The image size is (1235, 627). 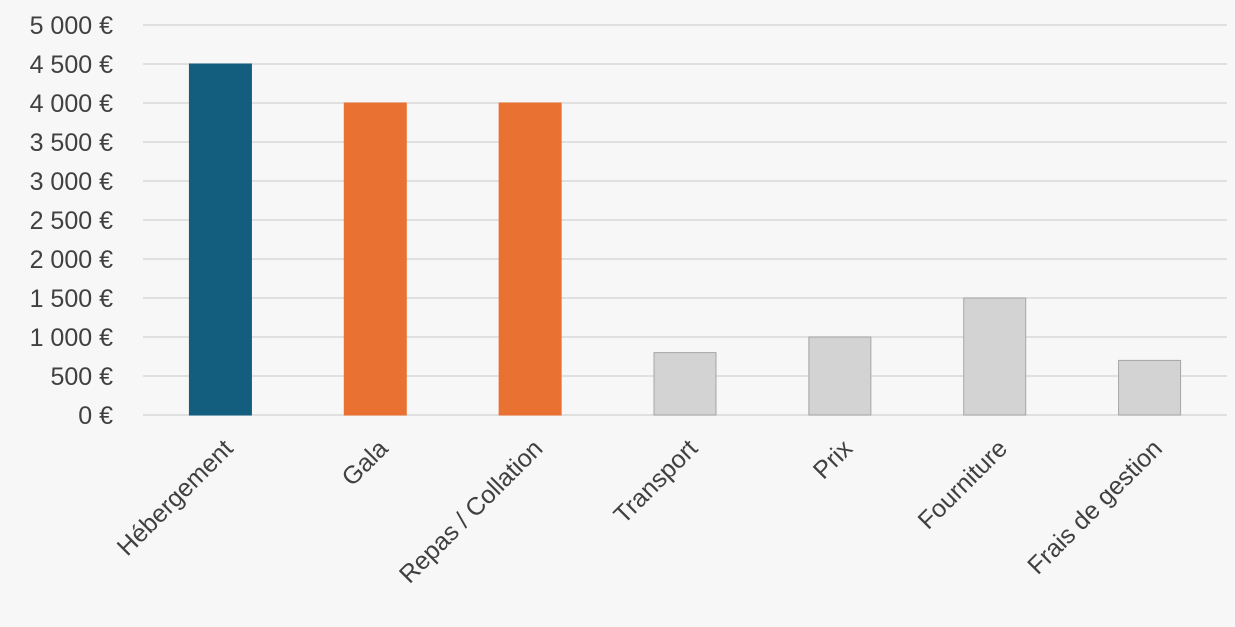 What do you see at coordinates (72, 260) in the screenshot?
I see `y-tick-label: 2 000 €` at bounding box center [72, 260].